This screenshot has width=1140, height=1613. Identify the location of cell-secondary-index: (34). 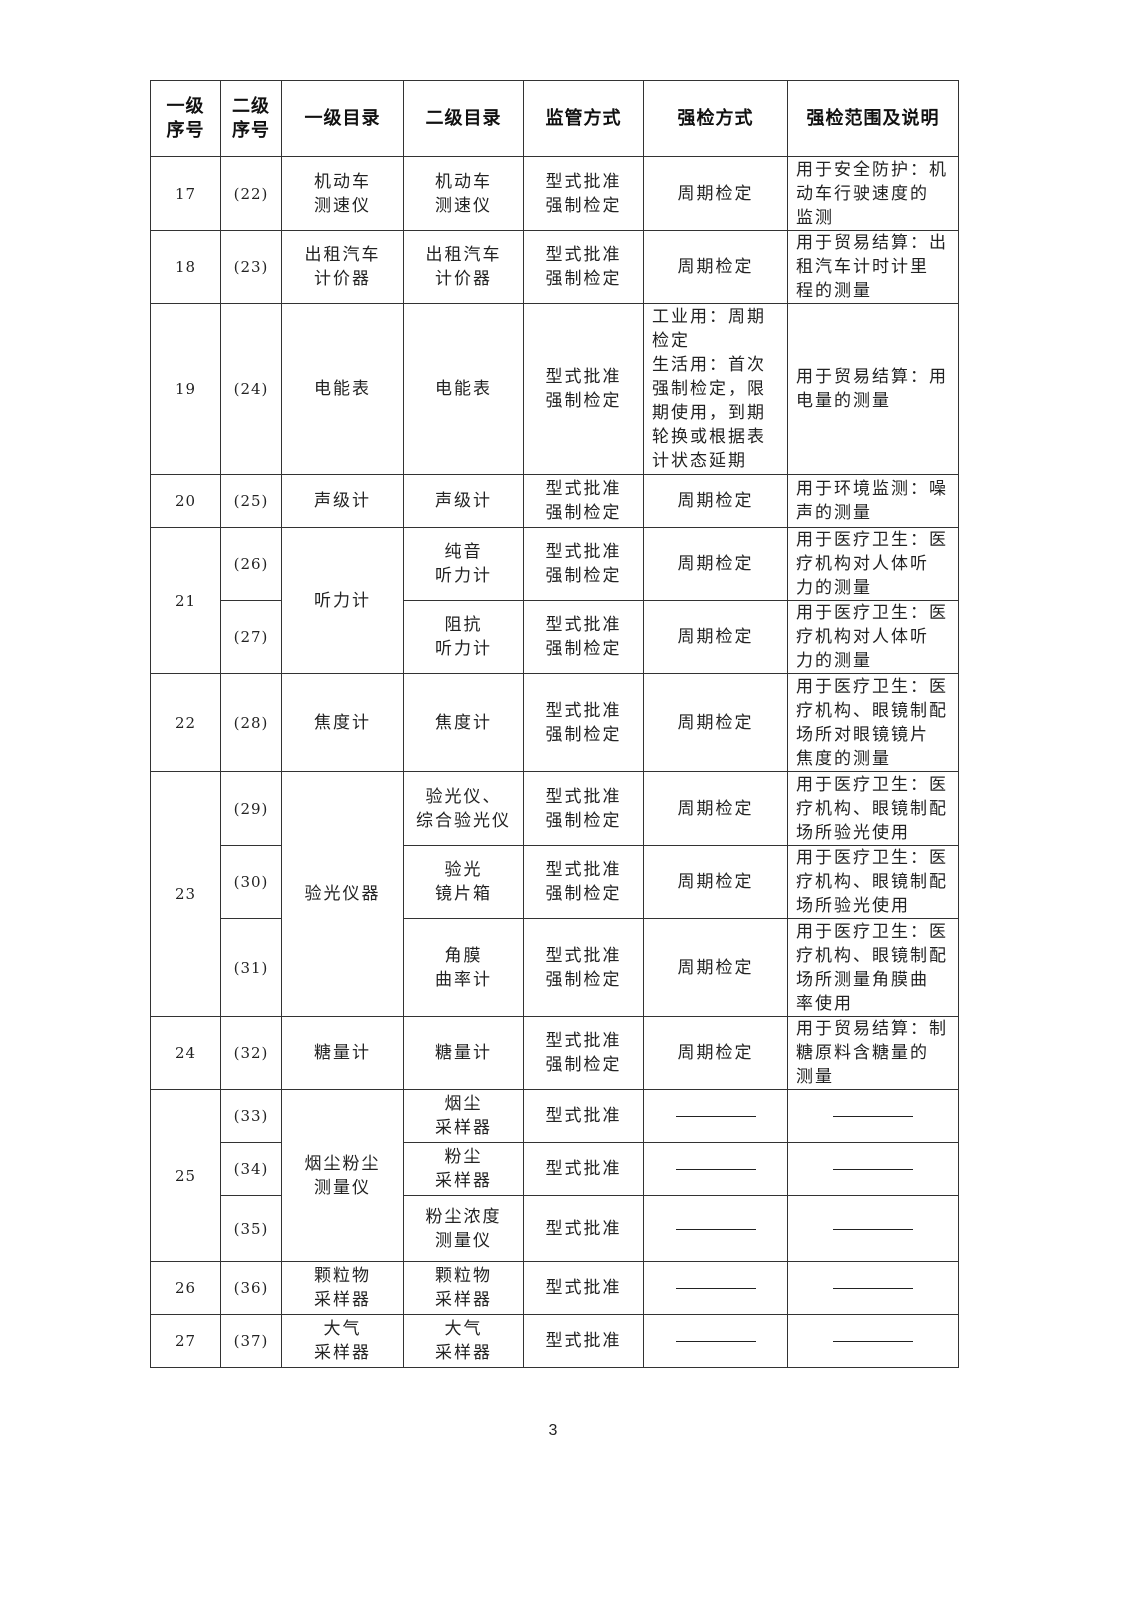
(251, 1169).